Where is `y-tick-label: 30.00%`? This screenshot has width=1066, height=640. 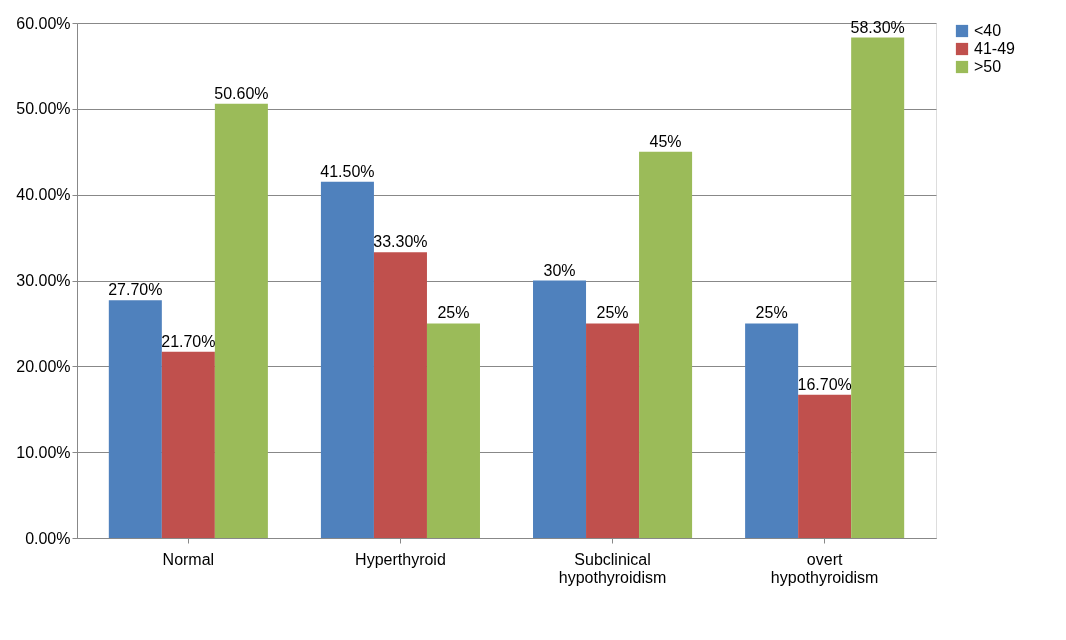 y-tick-label: 30.00% is located at coordinates (43, 280).